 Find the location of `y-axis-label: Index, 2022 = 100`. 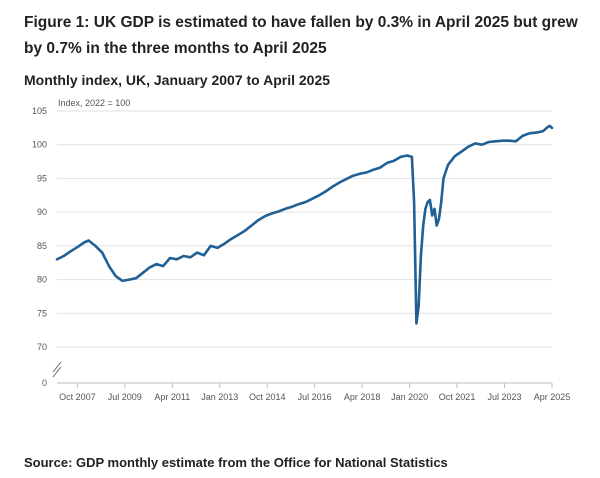

y-axis-label: Index, 2022 = 100 is located at coordinates (94, 103).